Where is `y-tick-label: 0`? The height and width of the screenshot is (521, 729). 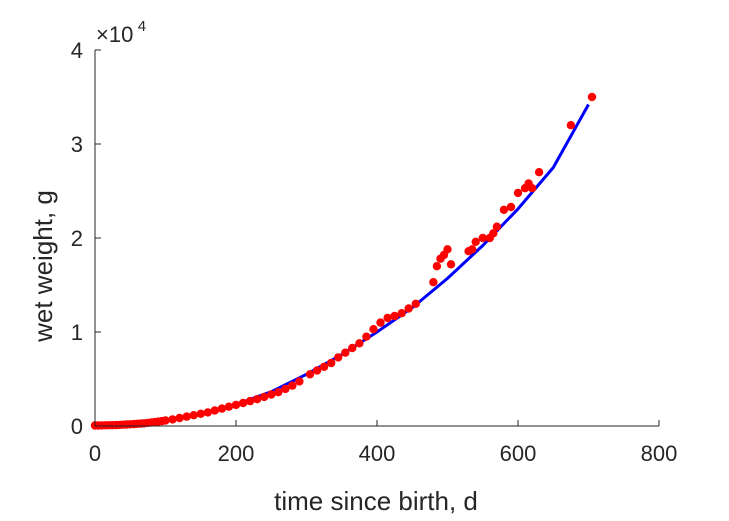
y-tick-label: 0 is located at coordinates (77, 426).